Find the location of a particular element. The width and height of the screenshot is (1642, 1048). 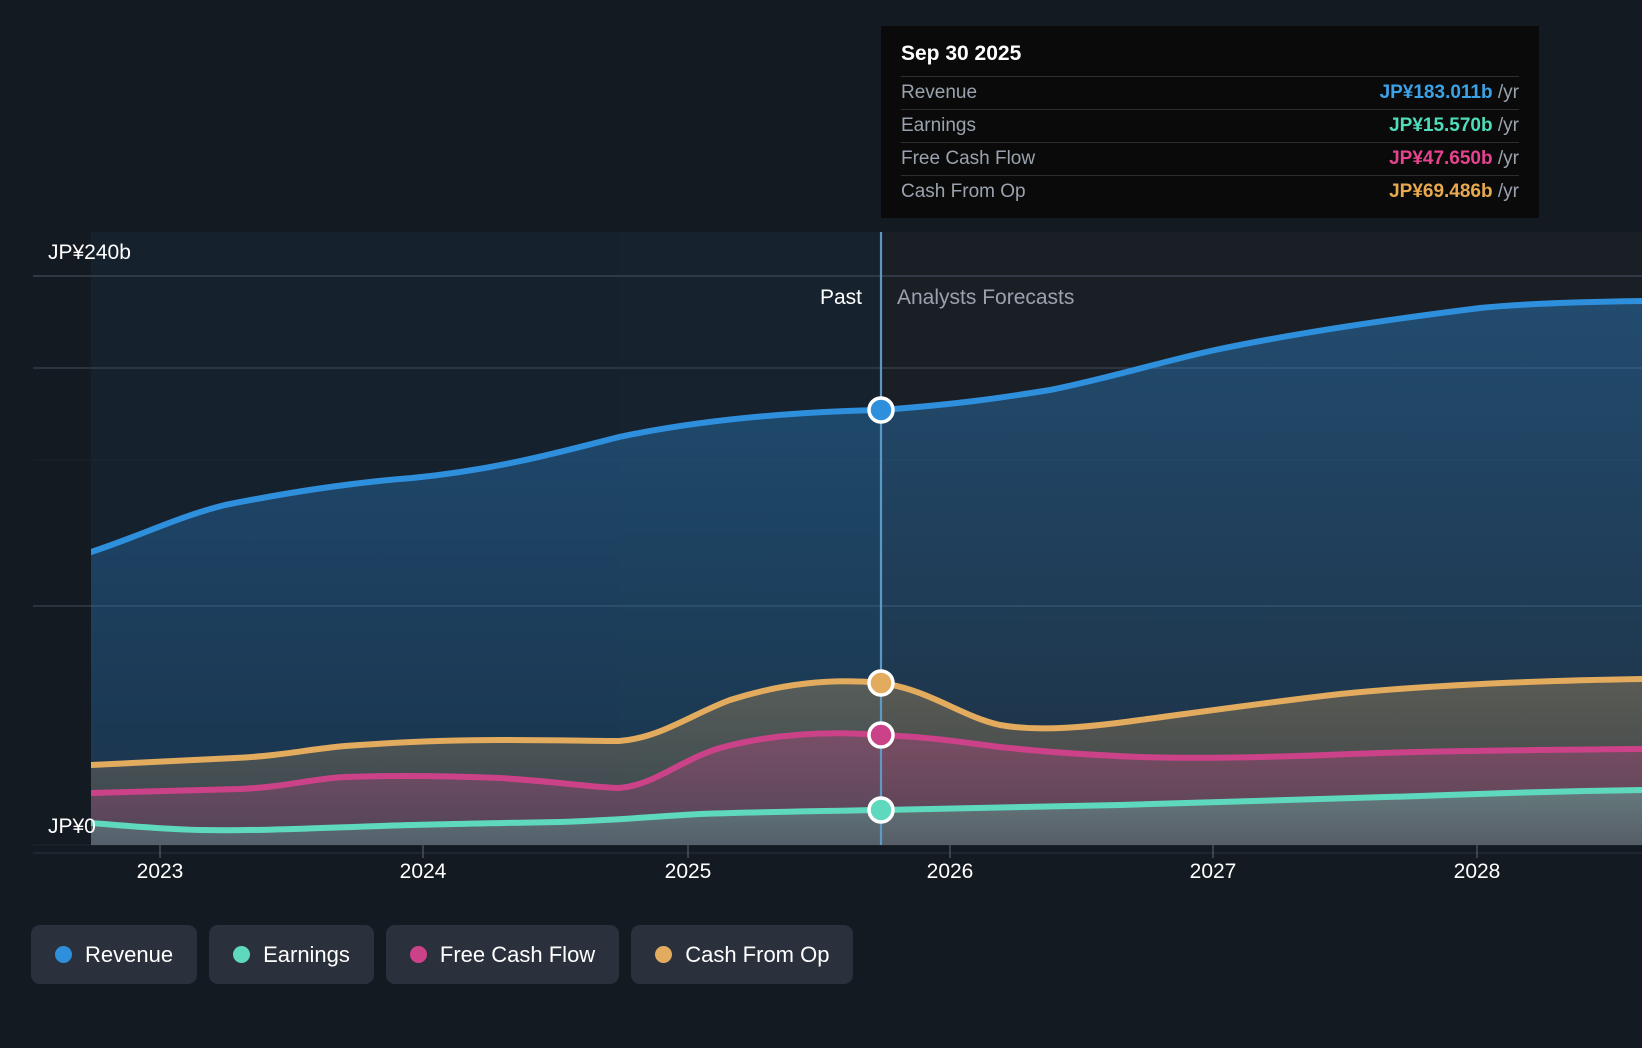

tooltip-label-revenue: Revenue is located at coordinates (939, 92).